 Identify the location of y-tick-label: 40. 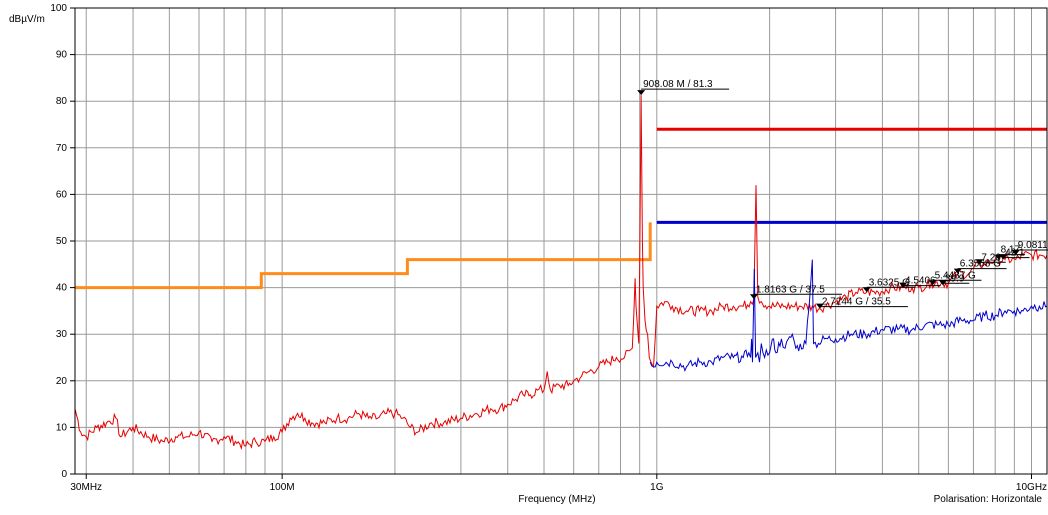
(62, 288).